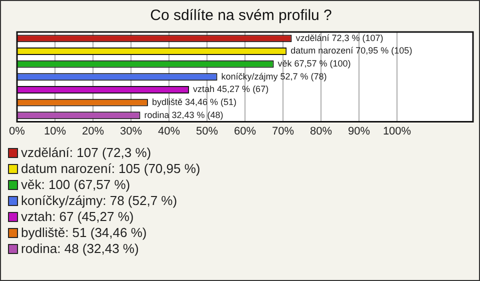 Image resolution: width=480 pixels, height=281 pixels. I want to click on x-tick-label: 0%, so click(17, 131).